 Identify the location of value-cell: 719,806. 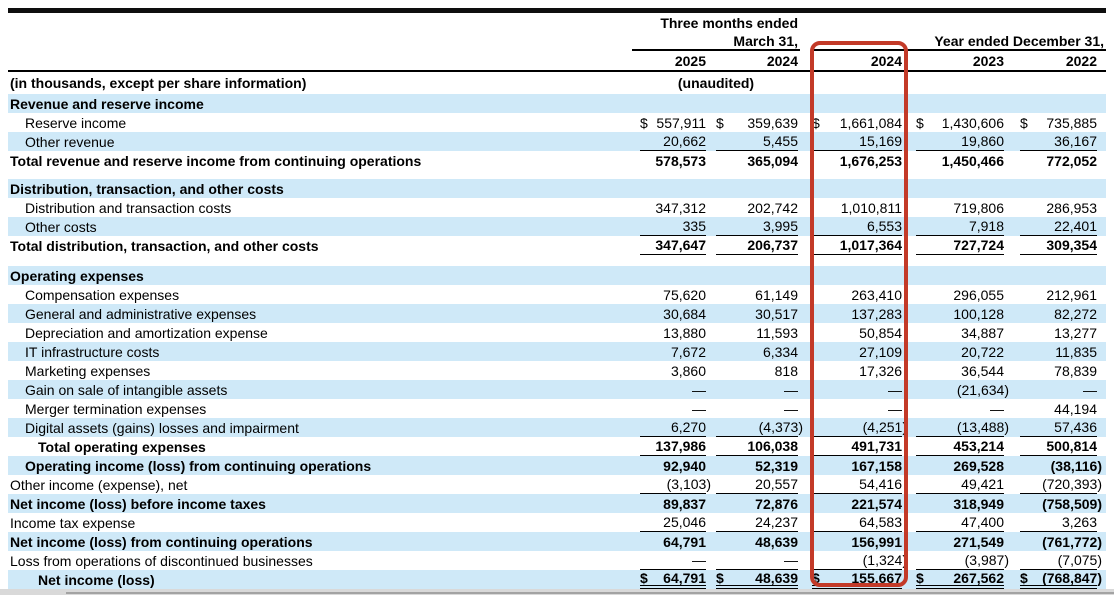
(955, 207).